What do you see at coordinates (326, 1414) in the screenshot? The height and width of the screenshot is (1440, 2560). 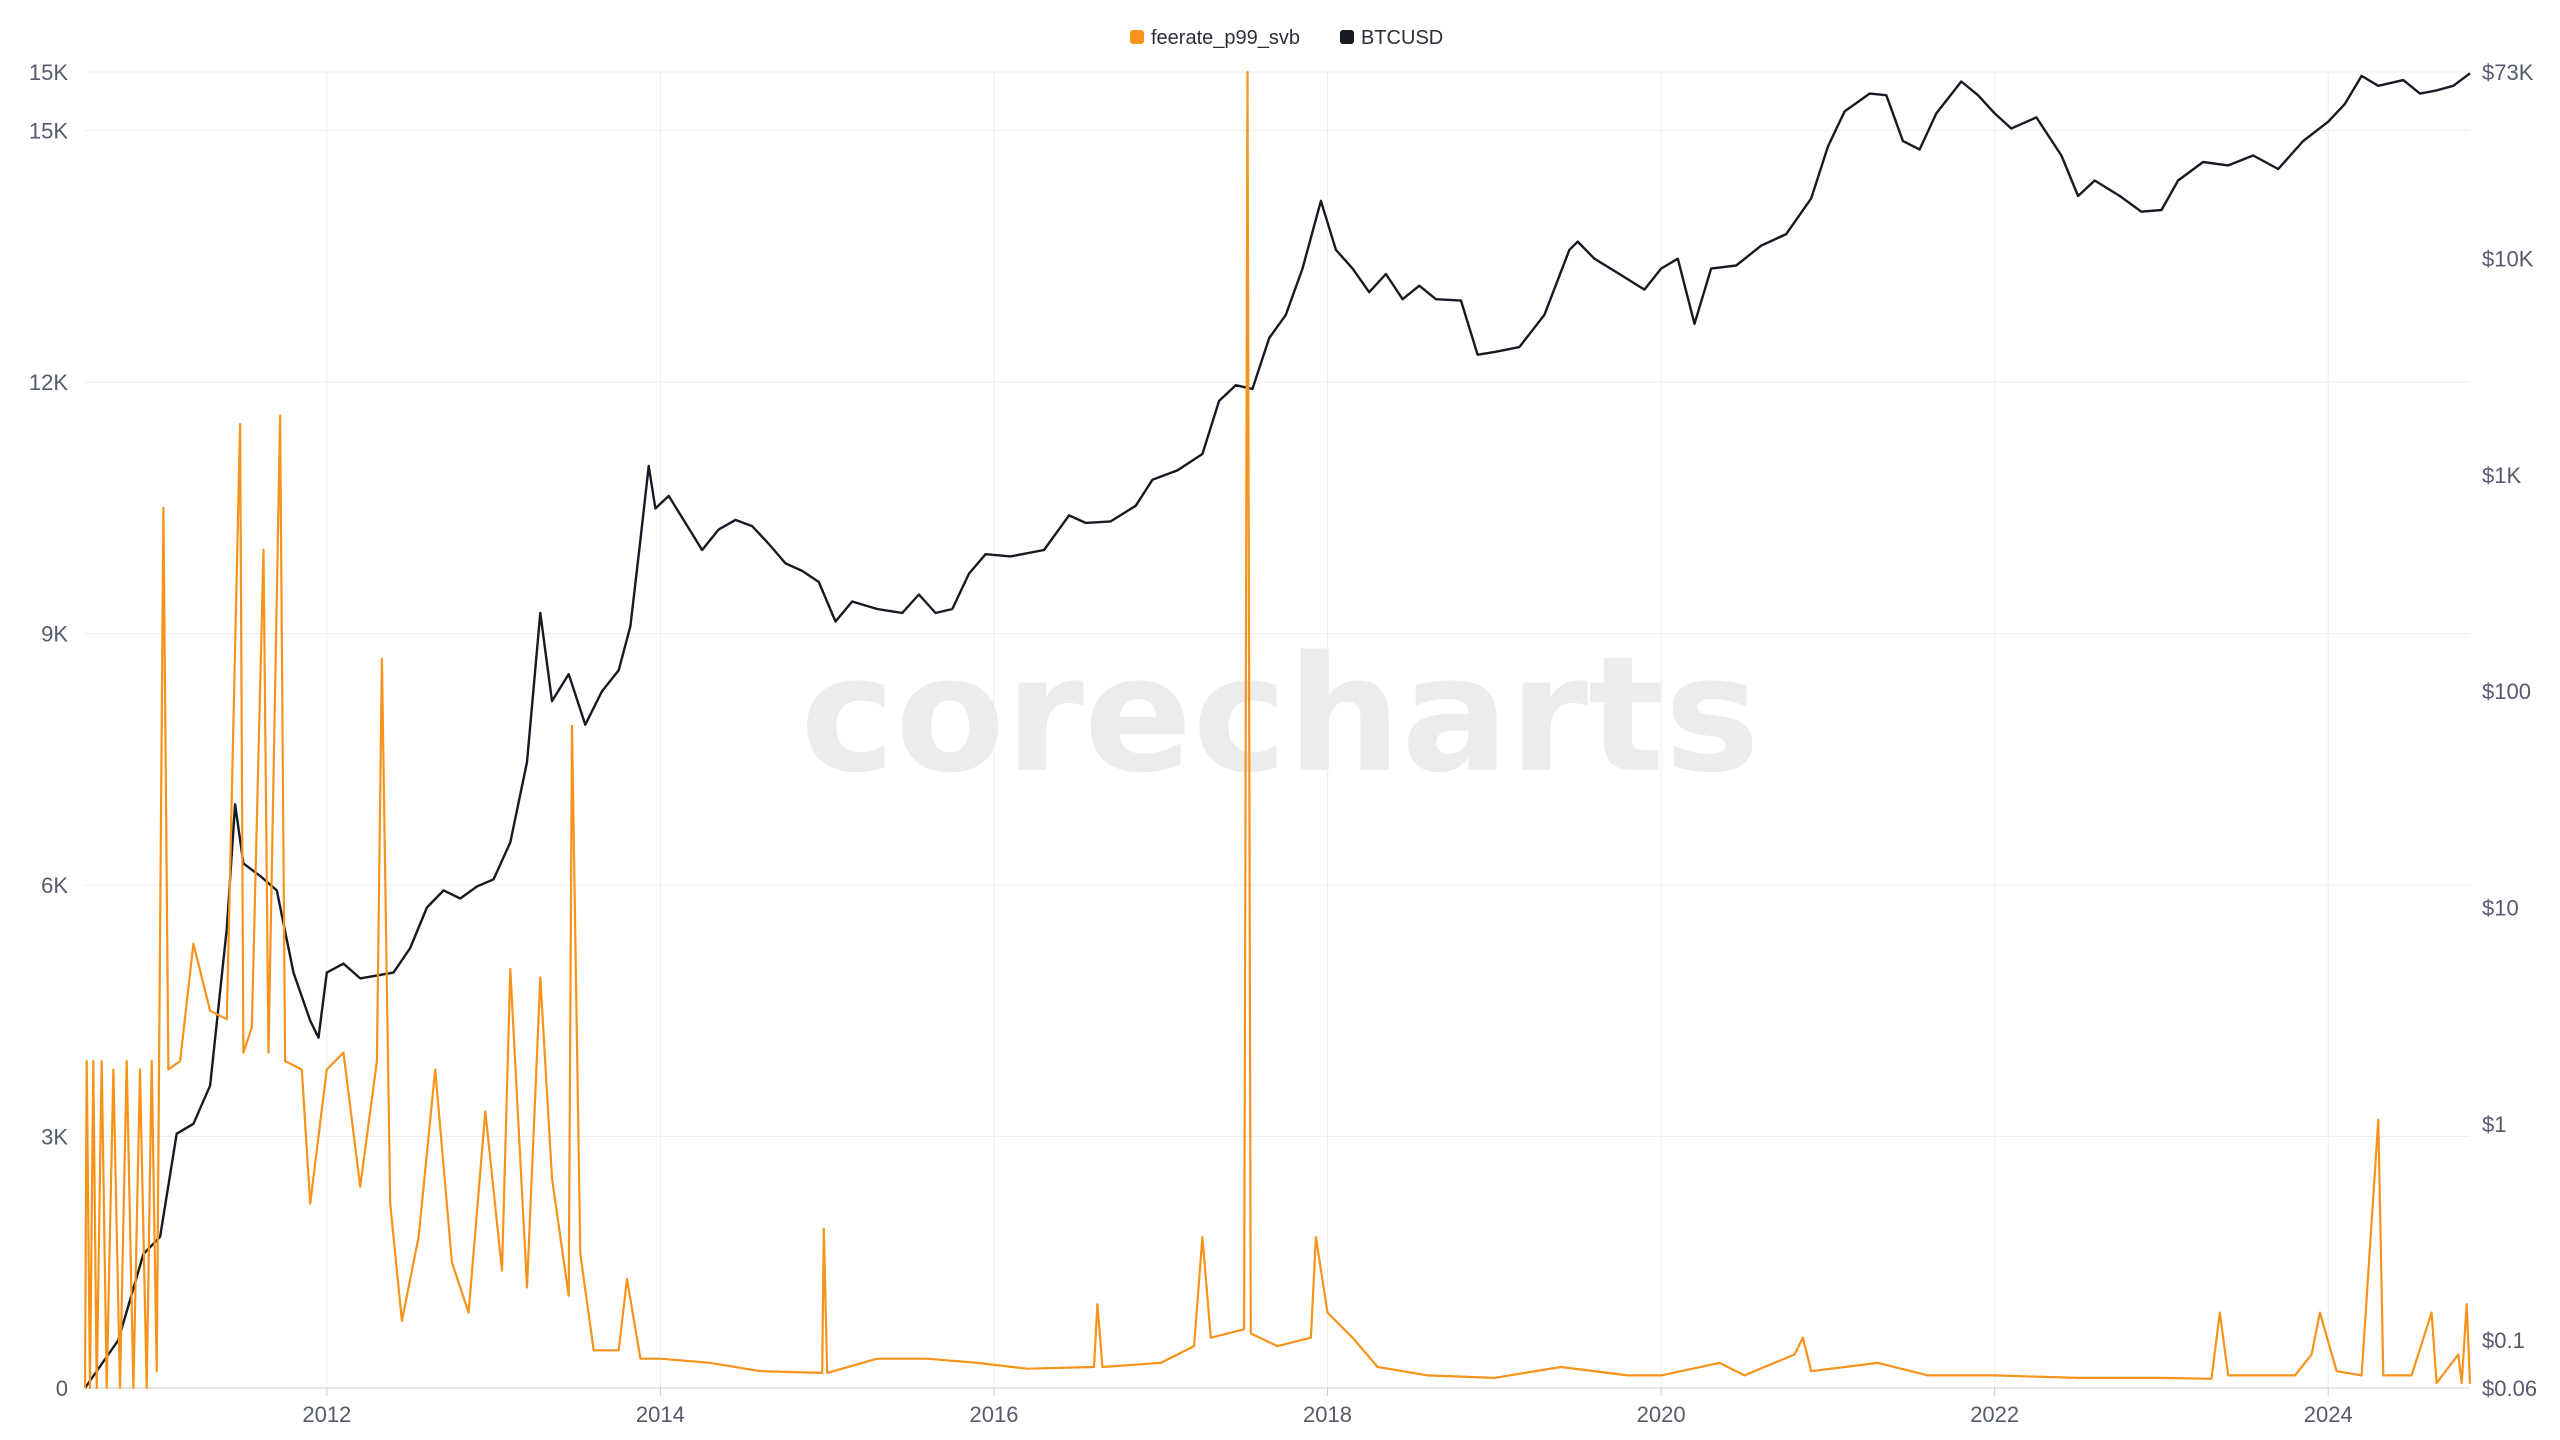 I see `x-tick-label: 2012` at bounding box center [326, 1414].